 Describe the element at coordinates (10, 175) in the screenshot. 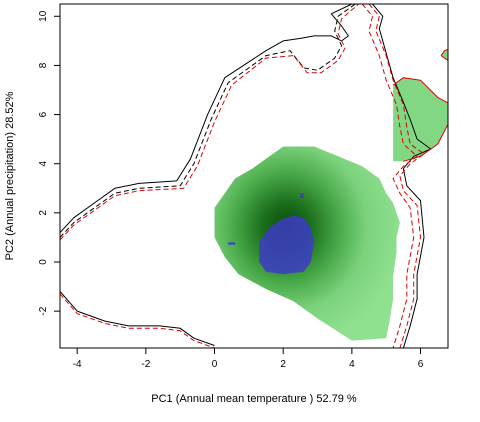

I see `y-axis-label: PC2 (Annual precipitation) 28.52%` at that location.